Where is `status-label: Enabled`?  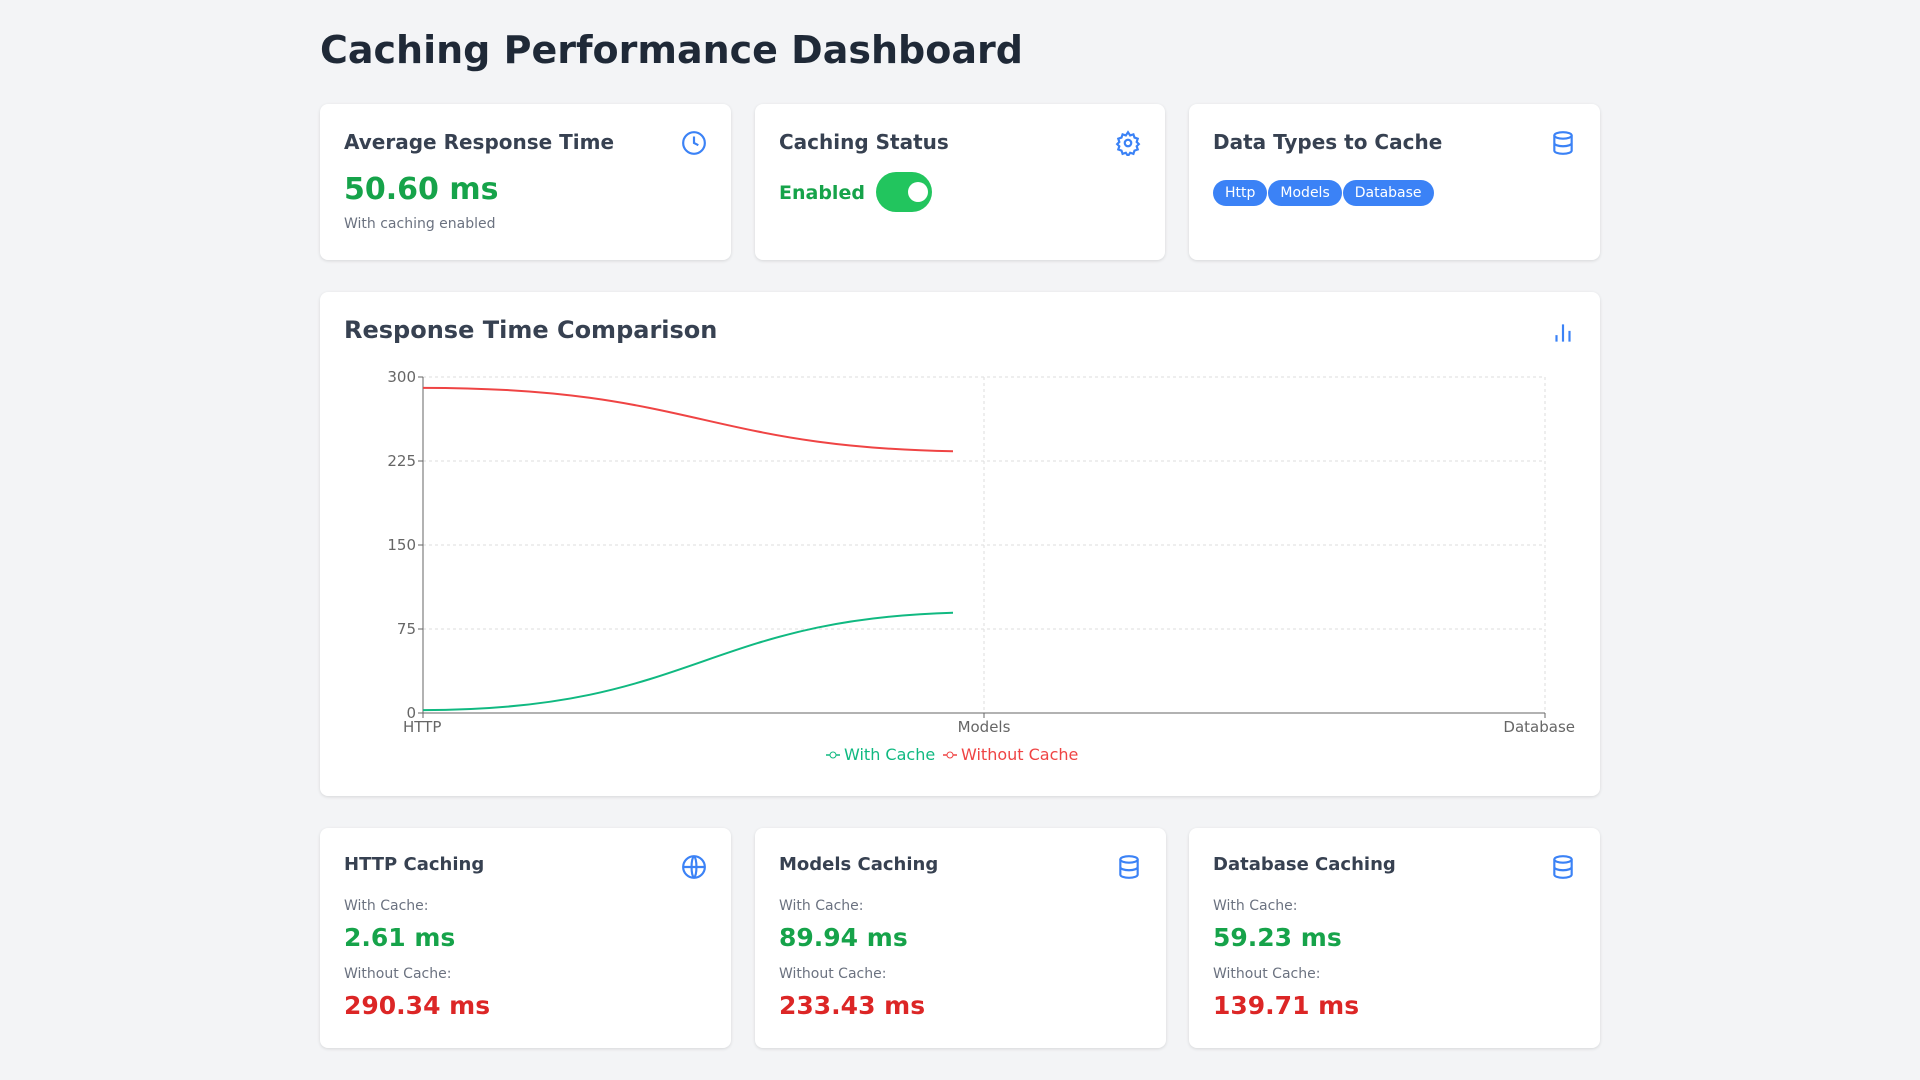
status-label: Enabled is located at coordinates (822, 193).